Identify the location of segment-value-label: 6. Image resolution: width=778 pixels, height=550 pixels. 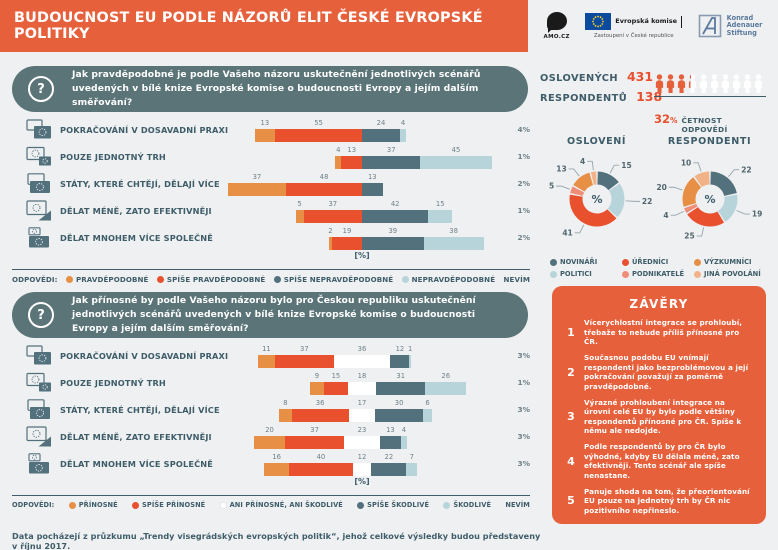
(427, 403).